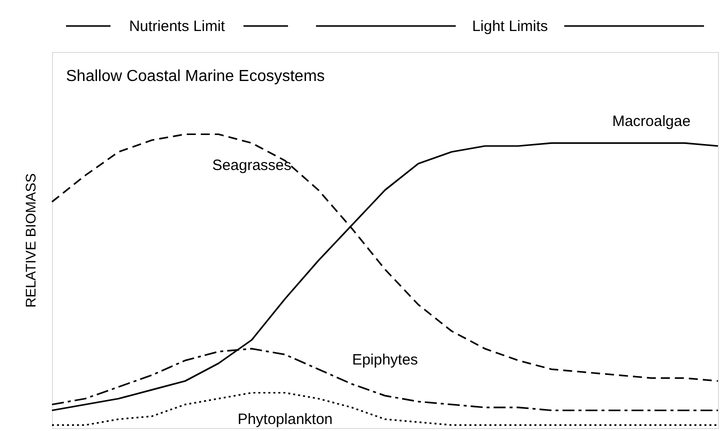 The width and height of the screenshot is (720, 431). I want to click on chart-title: Shallow Coastal Marine Ecosystems, so click(195, 76).